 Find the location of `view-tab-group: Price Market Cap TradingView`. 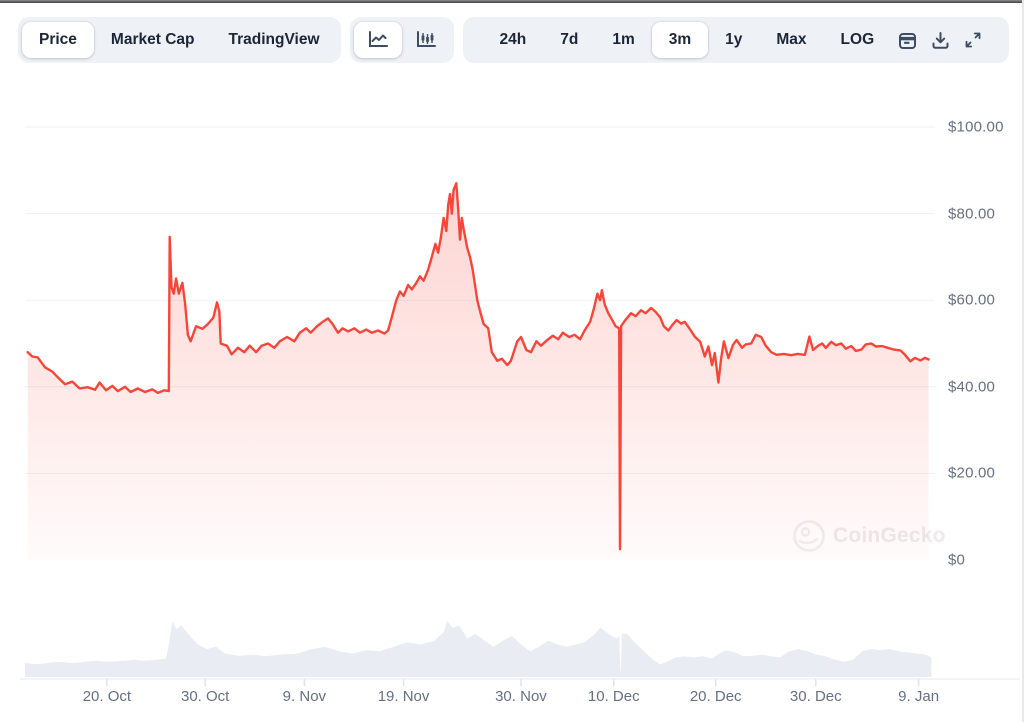

view-tab-group: Price Market Cap TradingView is located at coordinates (179, 40).